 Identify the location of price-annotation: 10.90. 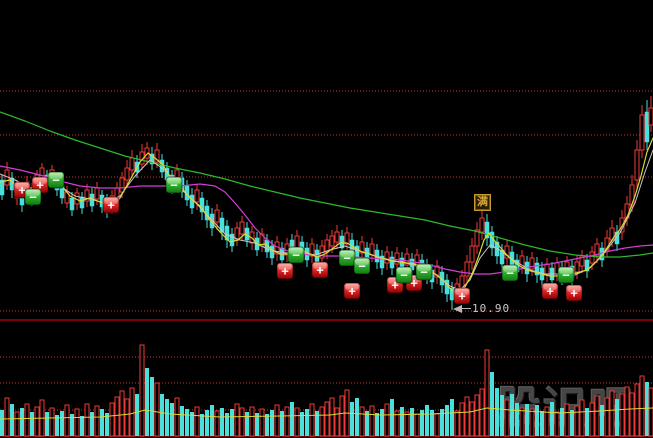
(481, 308).